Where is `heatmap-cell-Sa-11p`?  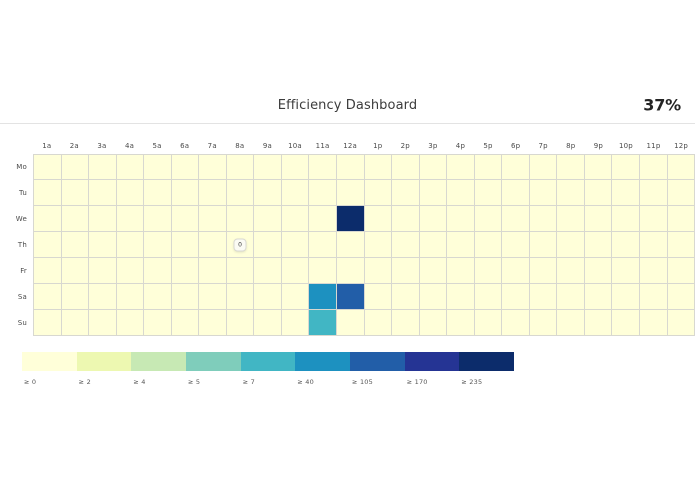
heatmap-cell-Sa-11p is located at coordinates (654, 297).